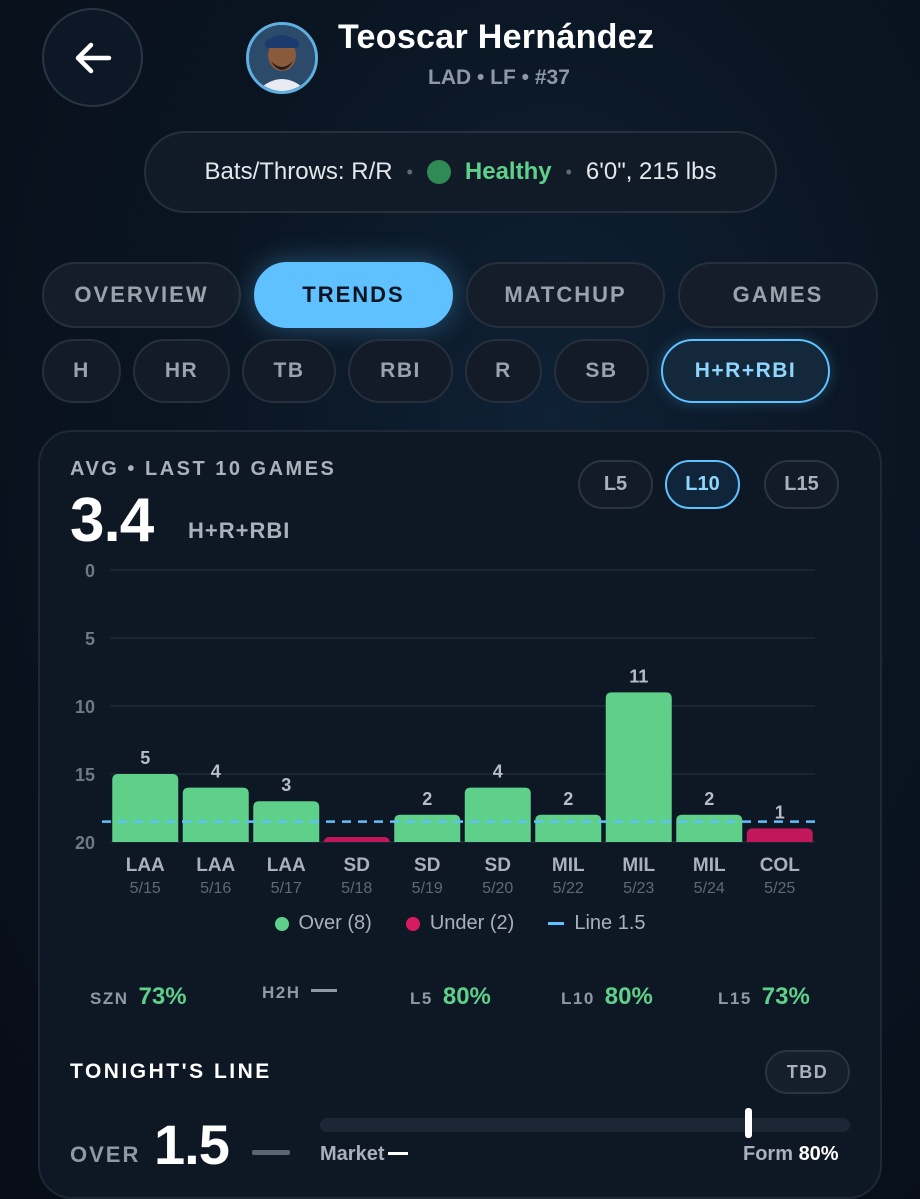 The image size is (920, 1199). I want to click on market-form-track, so click(585, 1125).